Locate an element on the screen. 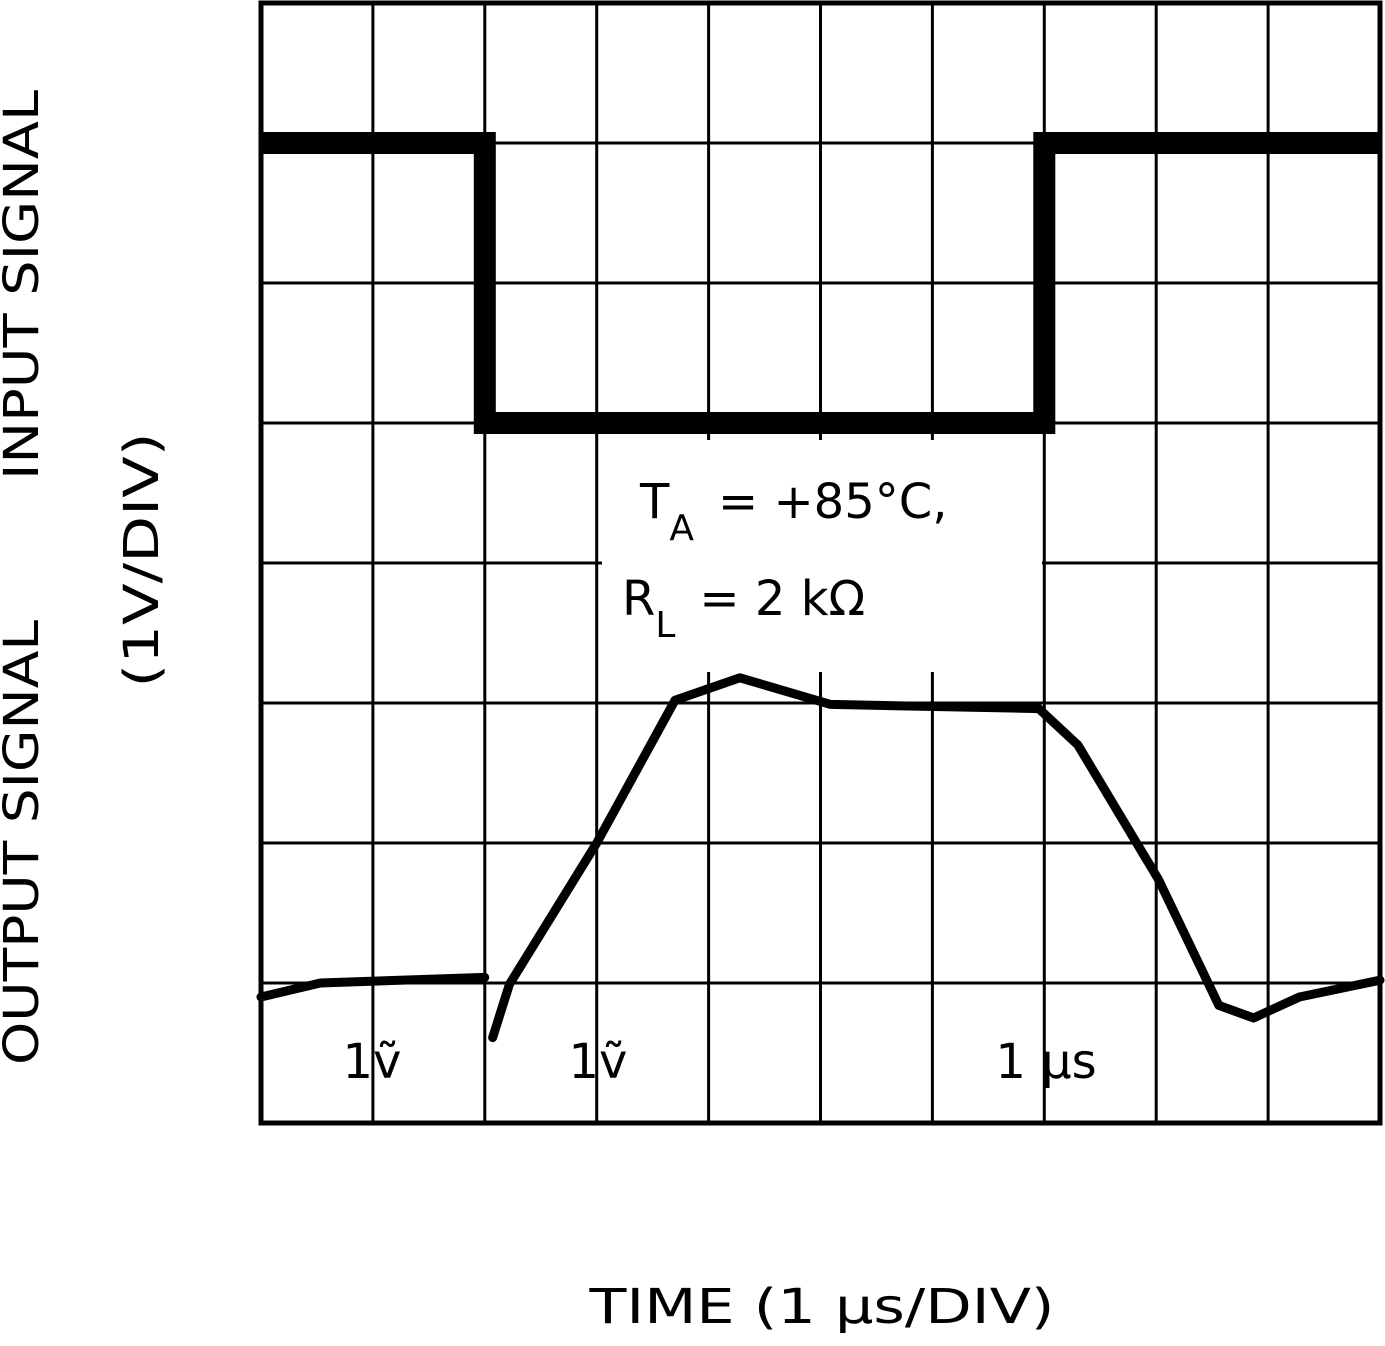 Image resolution: width=1385 pixels, height=1346 pixels. annotation-subscript: A is located at coordinates (681, 528).